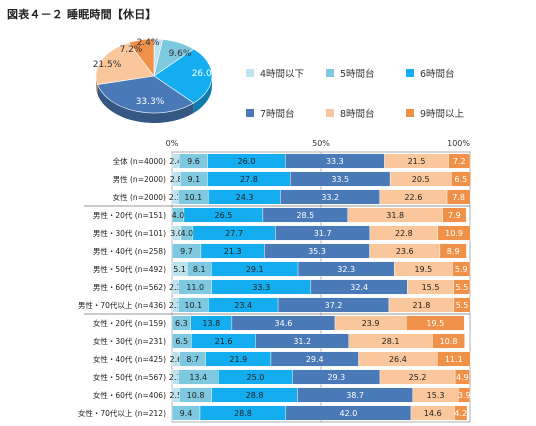 Image resolution: width=536 pixels, height=426 pixels. I want to click on category-label: 女性・60代 (n=406), so click(129, 395).